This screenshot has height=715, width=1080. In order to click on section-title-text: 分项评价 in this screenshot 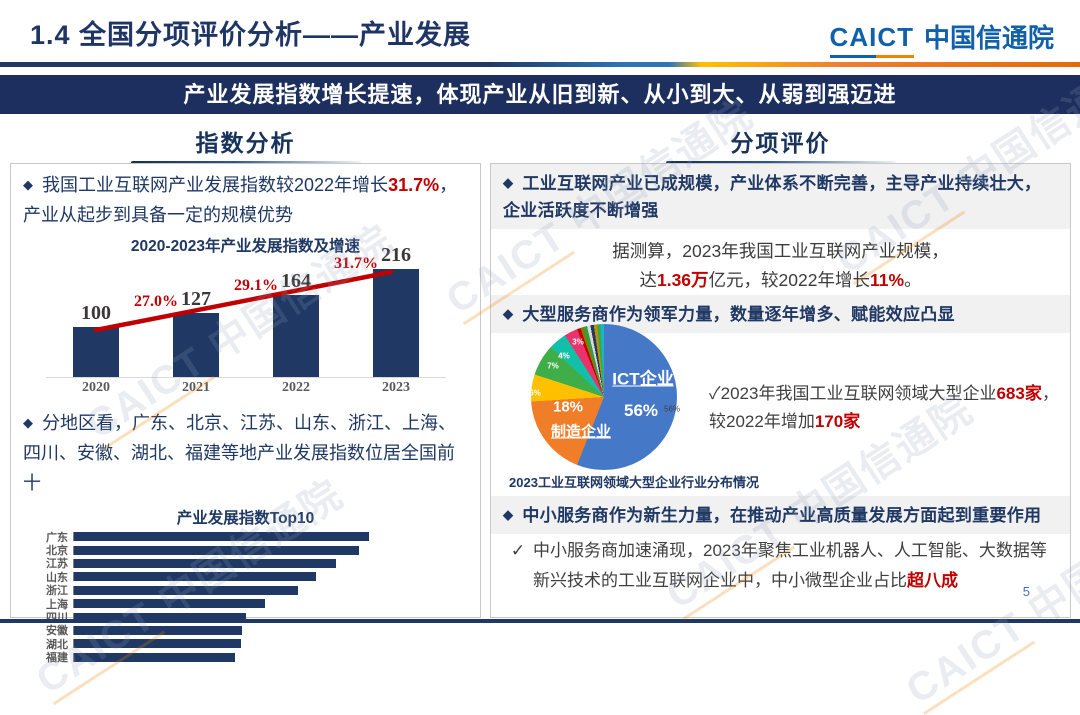, I will do `click(780, 143)`.